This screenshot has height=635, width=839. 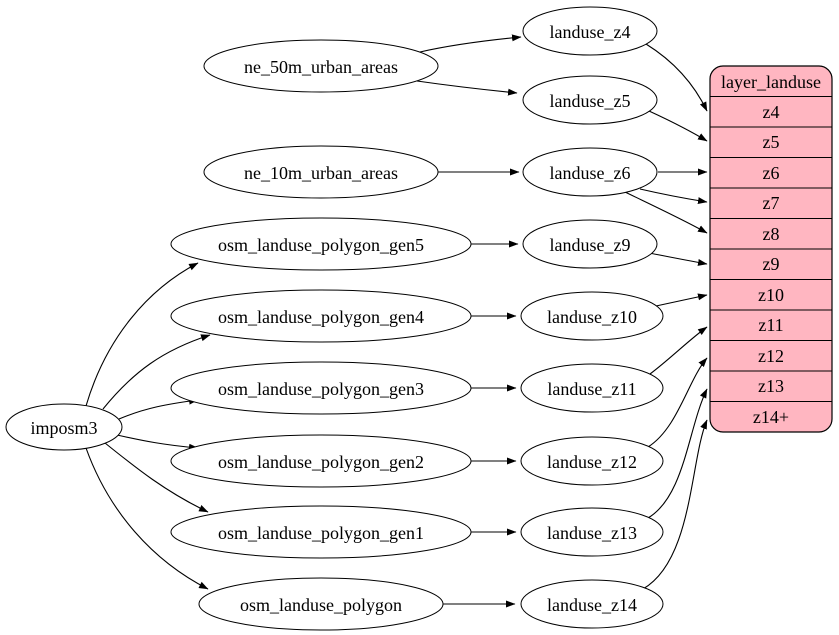 I want to click on edge-landuse-z6-row-z7, so click(x=673, y=196).